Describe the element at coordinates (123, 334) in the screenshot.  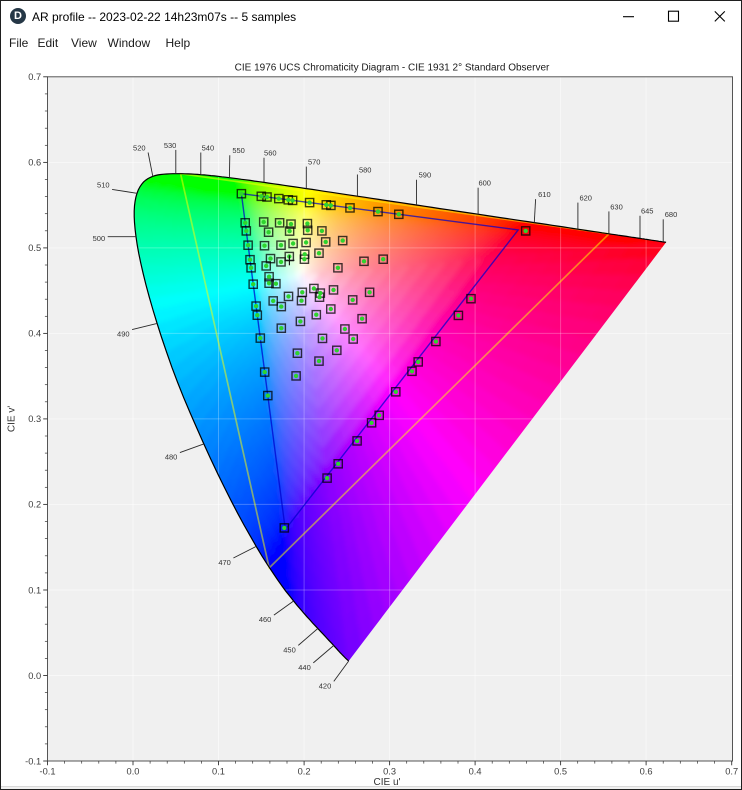
I see `svg-text: 490` at that location.